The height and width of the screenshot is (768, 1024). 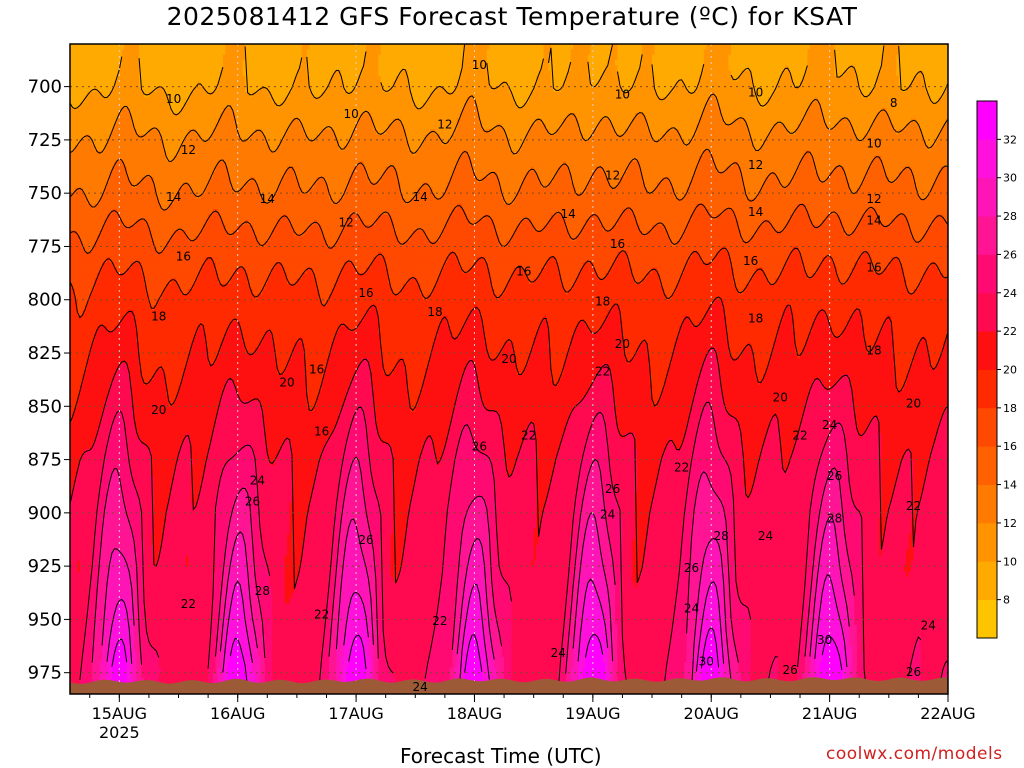 What do you see at coordinates (45, 513) in the screenshot?
I see `y-tick-label: 900` at bounding box center [45, 513].